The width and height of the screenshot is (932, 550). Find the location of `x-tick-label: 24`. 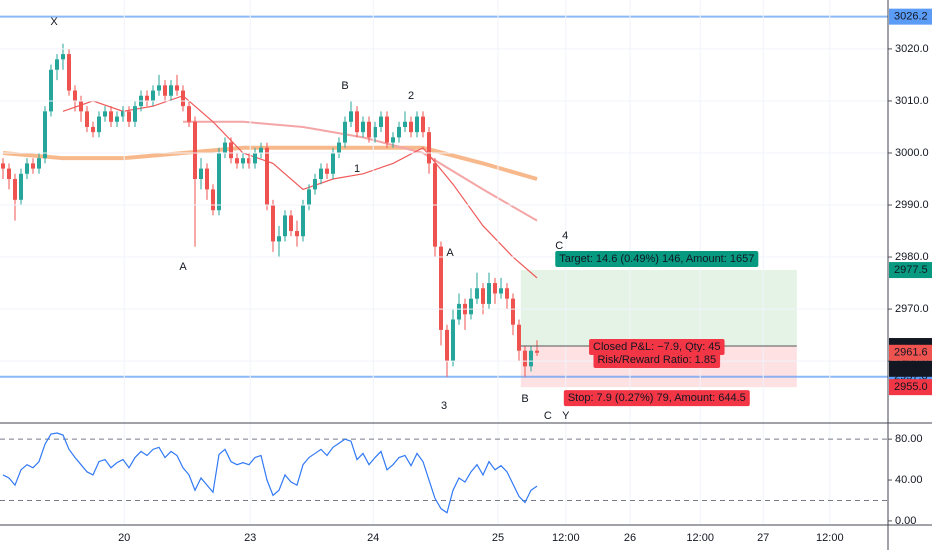

x-tick-label: 24 is located at coordinates (373, 538).